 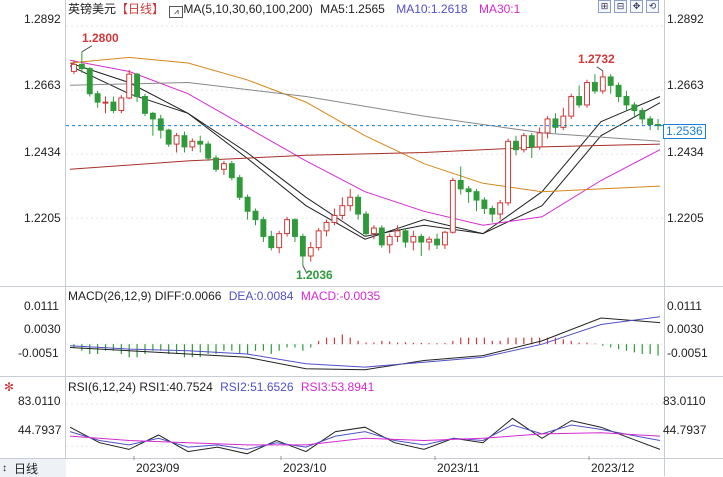 I want to click on ma-settings-icon: ⩘, so click(x=176, y=12).